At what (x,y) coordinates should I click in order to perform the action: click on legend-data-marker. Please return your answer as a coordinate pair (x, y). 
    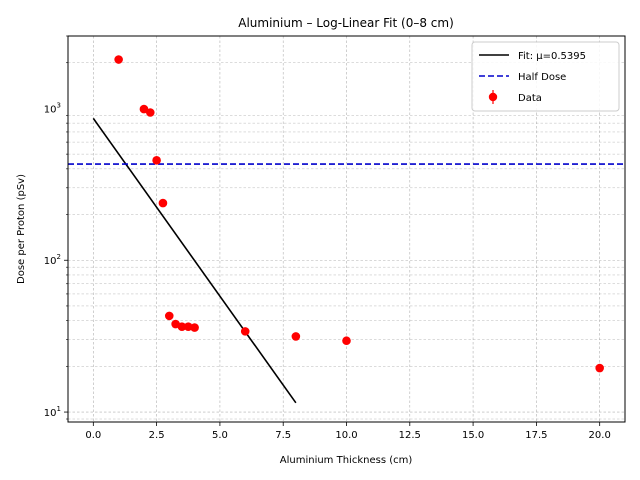
    Looking at the image, I should click on (493, 97).